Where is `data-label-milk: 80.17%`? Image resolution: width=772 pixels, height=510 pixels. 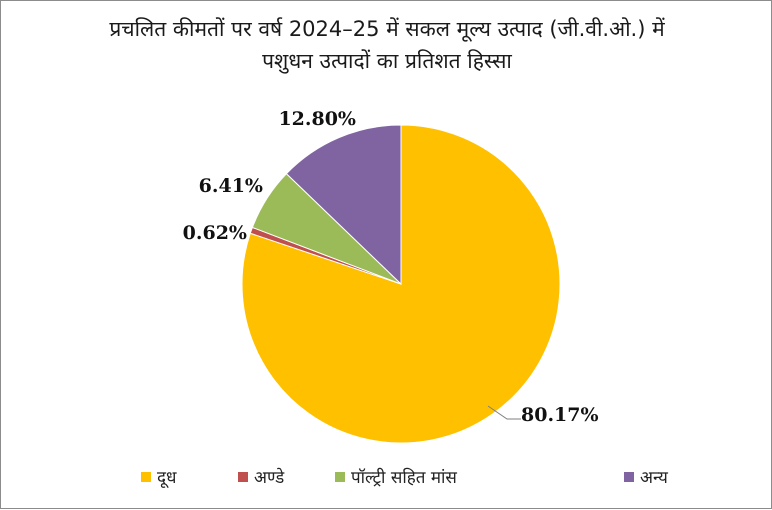 data-label-milk: 80.17% is located at coordinates (560, 415).